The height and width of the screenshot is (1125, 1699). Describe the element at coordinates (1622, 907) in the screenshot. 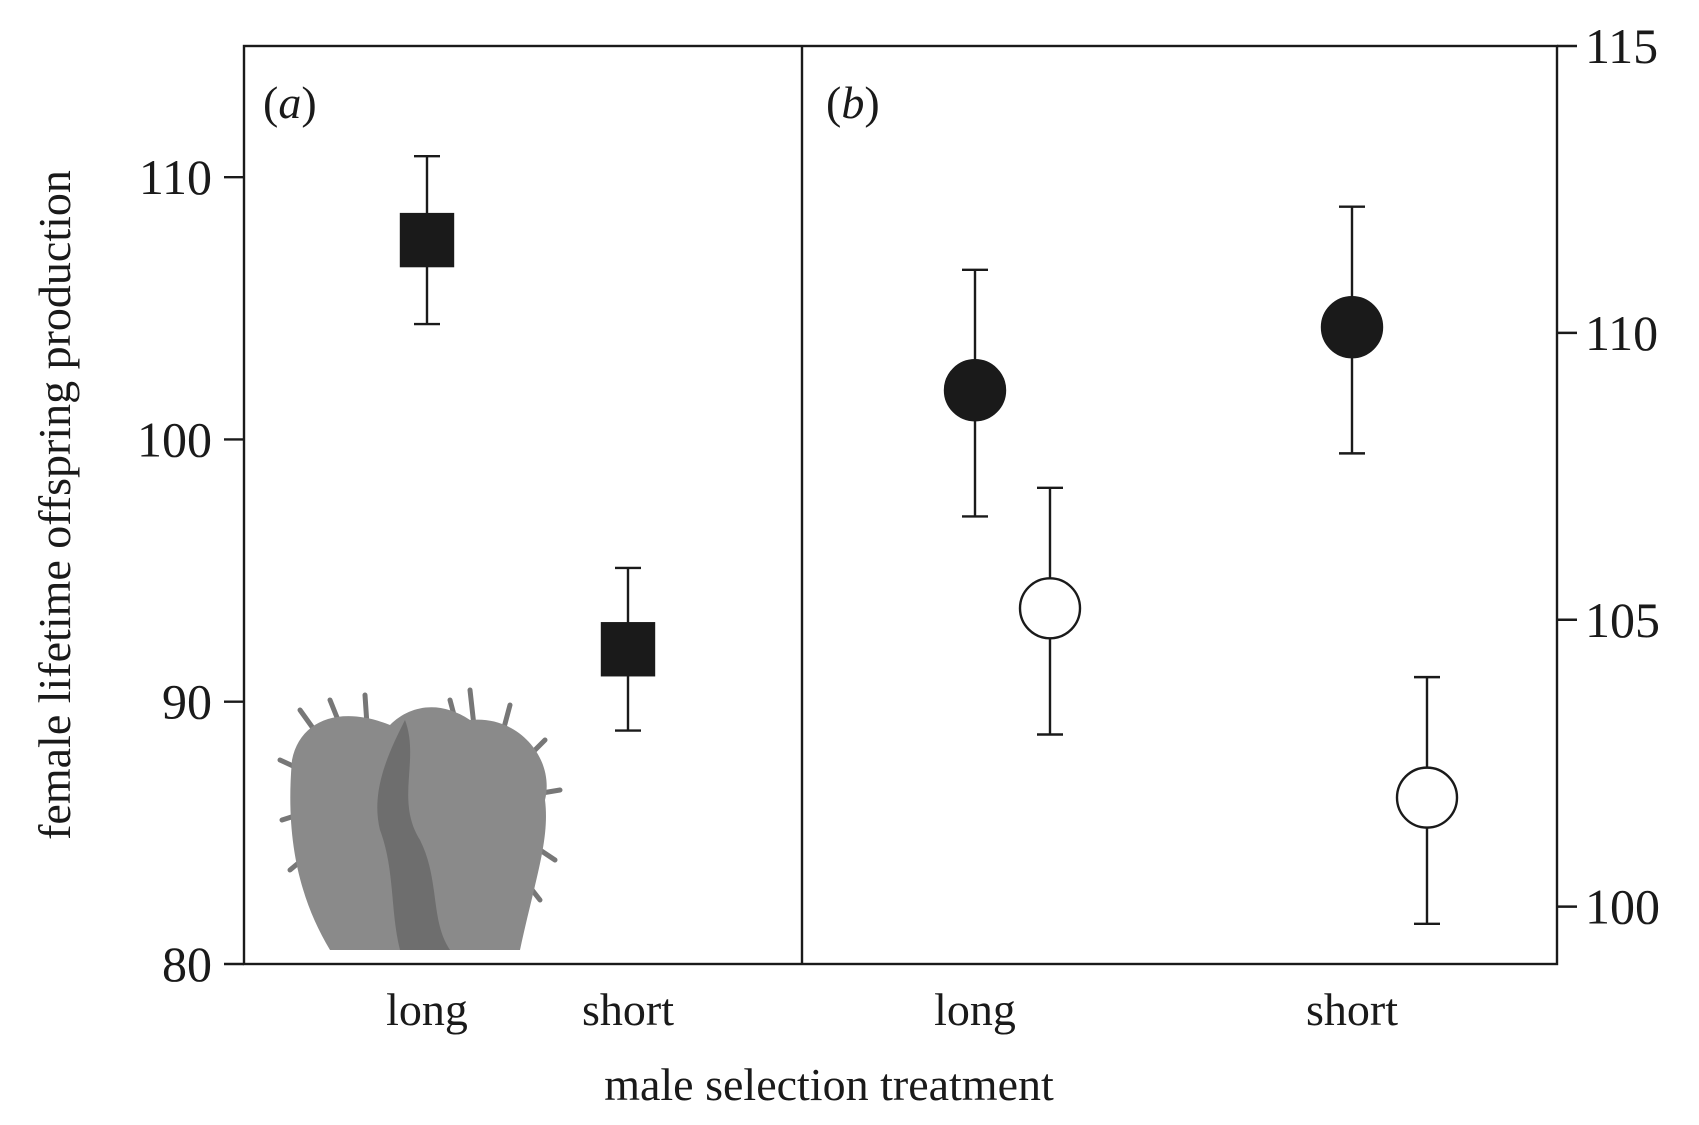

I see `panel-b-y-tick-label: 100` at that location.